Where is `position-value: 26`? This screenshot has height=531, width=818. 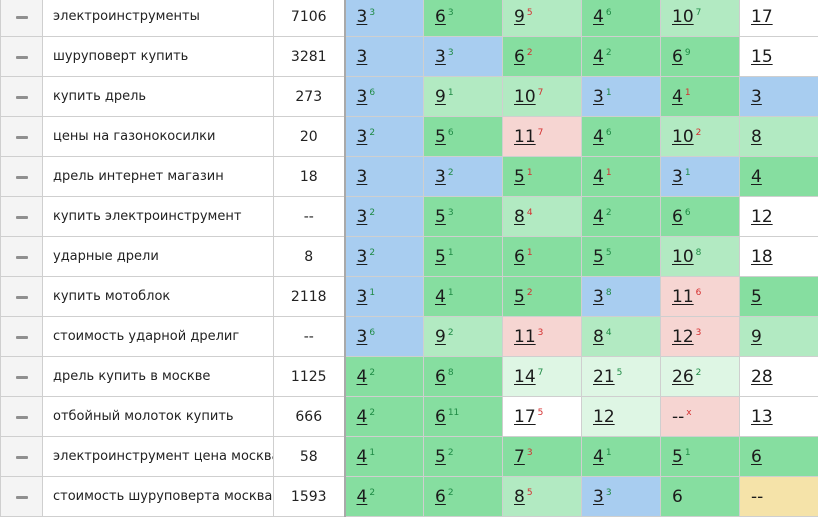
position-value: 26 is located at coordinates (683, 376).